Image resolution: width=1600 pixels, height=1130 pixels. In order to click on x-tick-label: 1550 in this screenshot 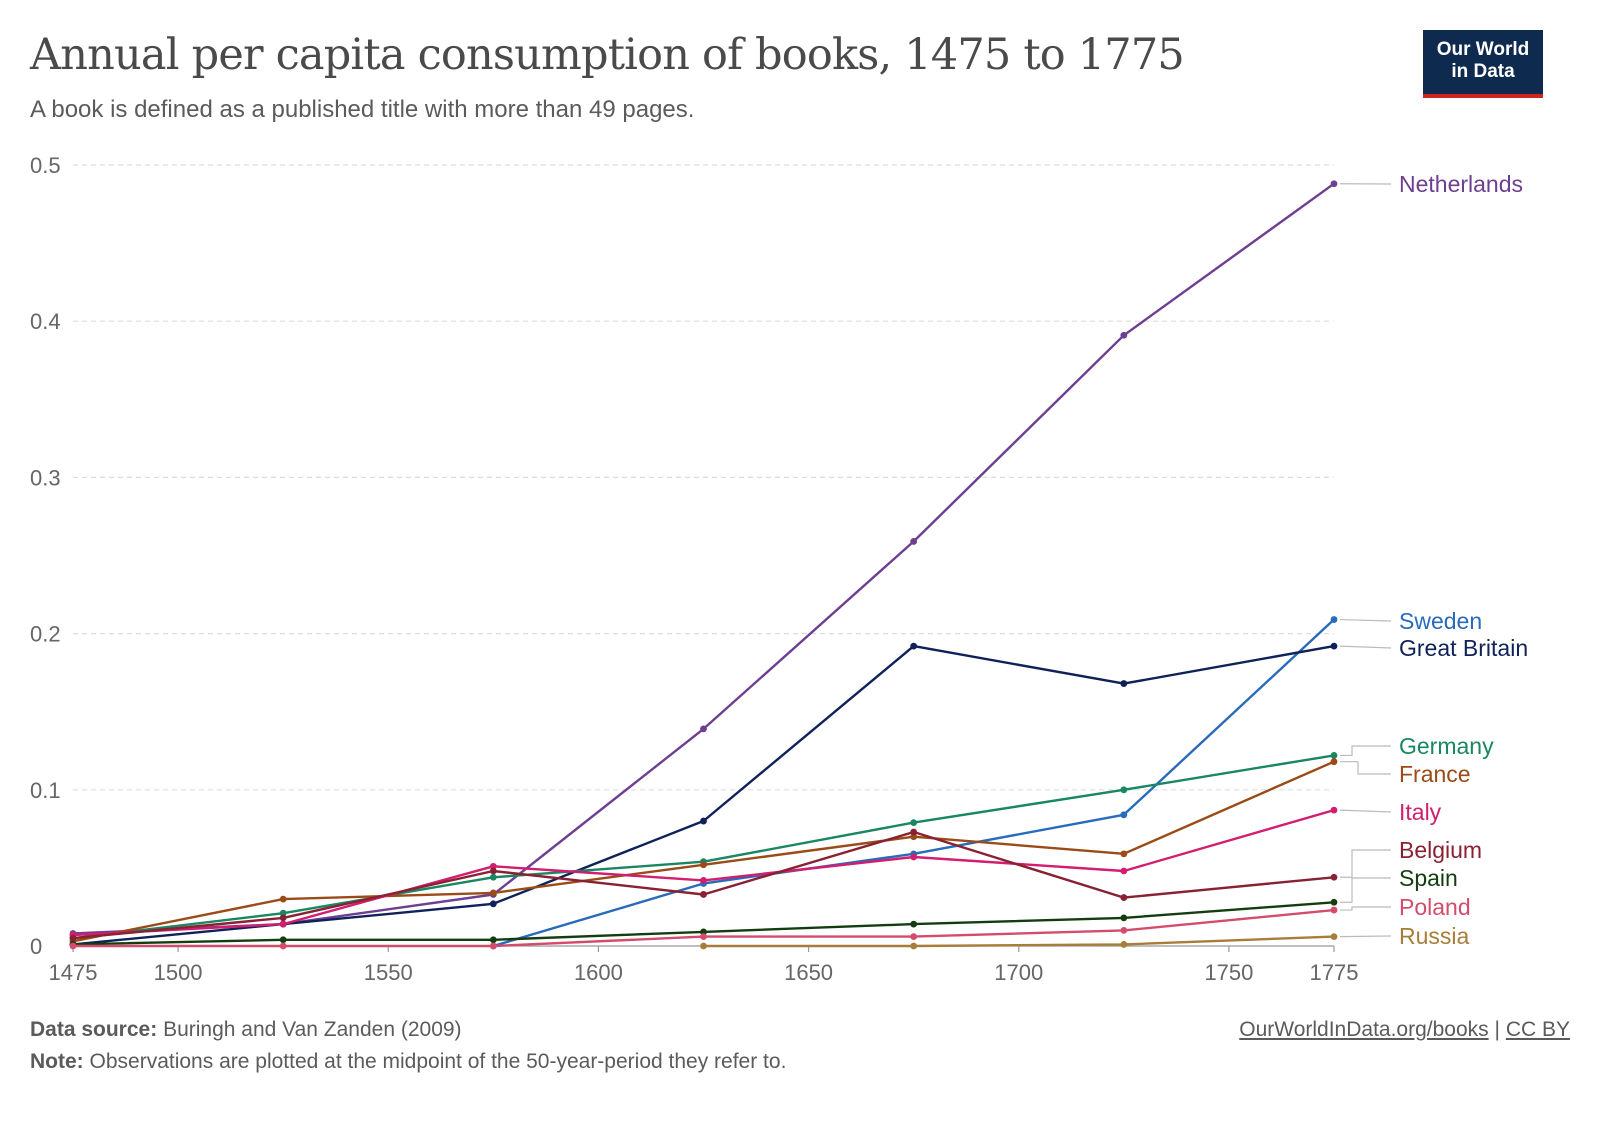, I will do `click(388, 972)`.